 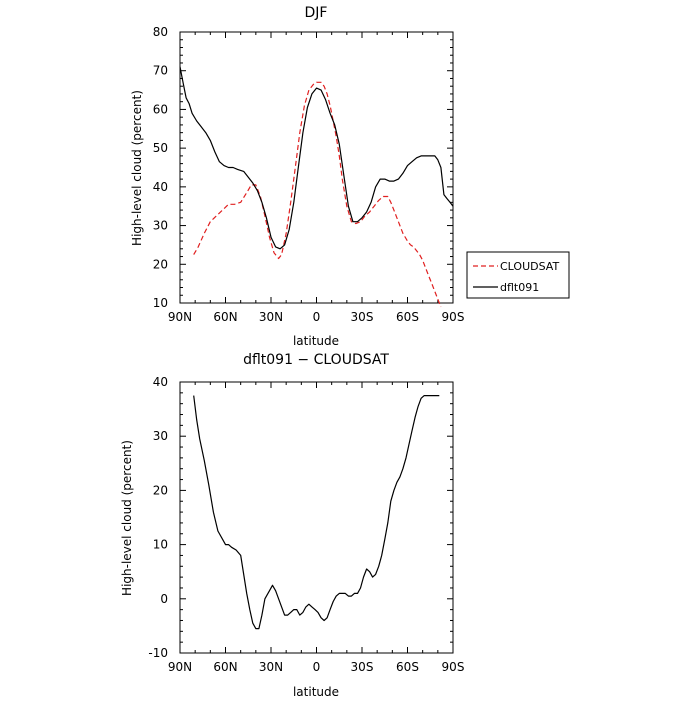 I want to click on top-ytick-label: 80, so click(x=160, y=32).